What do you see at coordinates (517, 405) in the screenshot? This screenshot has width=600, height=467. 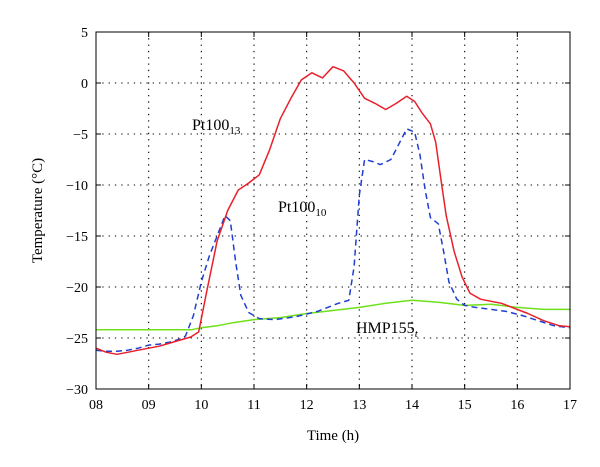 I see `x-tick-label: 16` at bounding box center [517, 405].